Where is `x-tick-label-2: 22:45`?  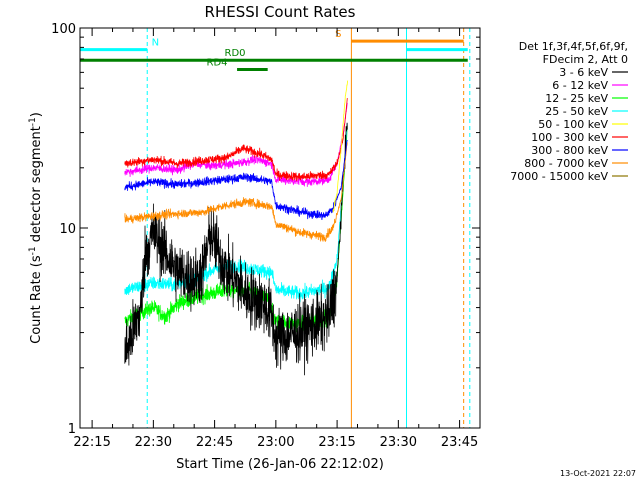 x-tick-label-2: 22:45 is located at coordinates (214, 442).